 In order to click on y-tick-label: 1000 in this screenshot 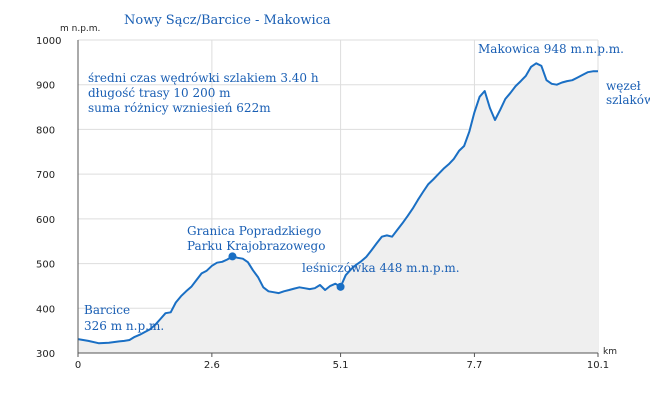, I will do `click(48, 41)`.